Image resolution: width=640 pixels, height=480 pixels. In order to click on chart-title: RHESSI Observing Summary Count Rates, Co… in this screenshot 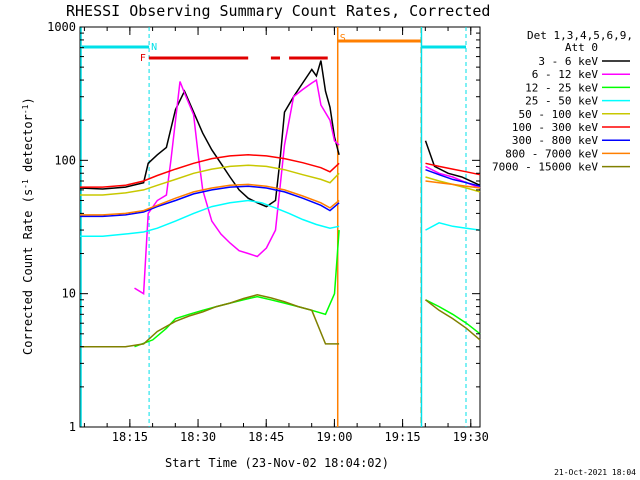, I will do `click(278, 11)`.